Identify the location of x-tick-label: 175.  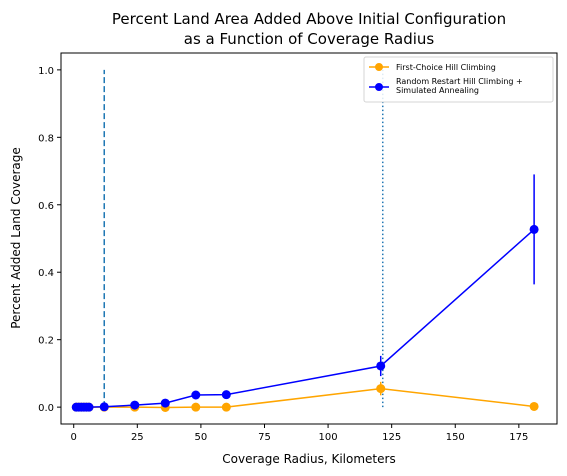
(518, 437).